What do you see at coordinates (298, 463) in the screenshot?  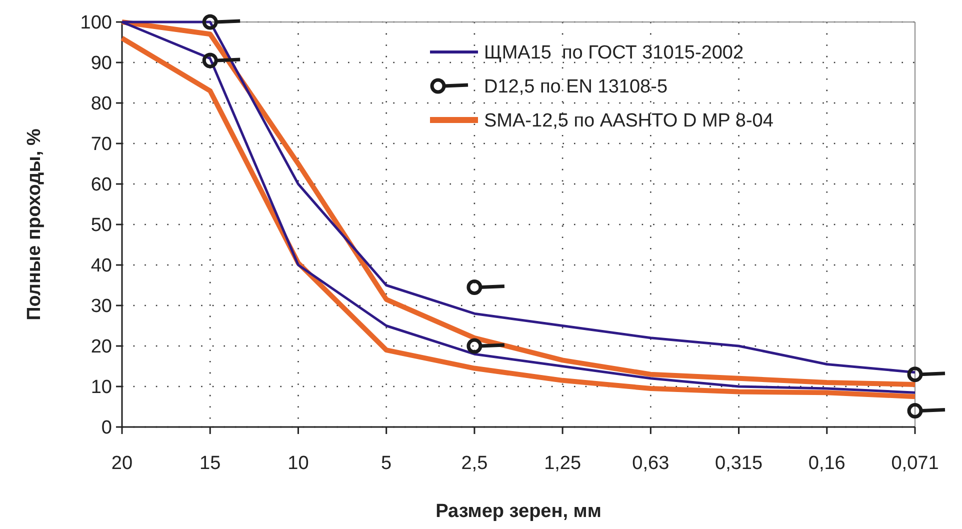 I see `x-tick-label: 10` at bounding box center [298, 463].